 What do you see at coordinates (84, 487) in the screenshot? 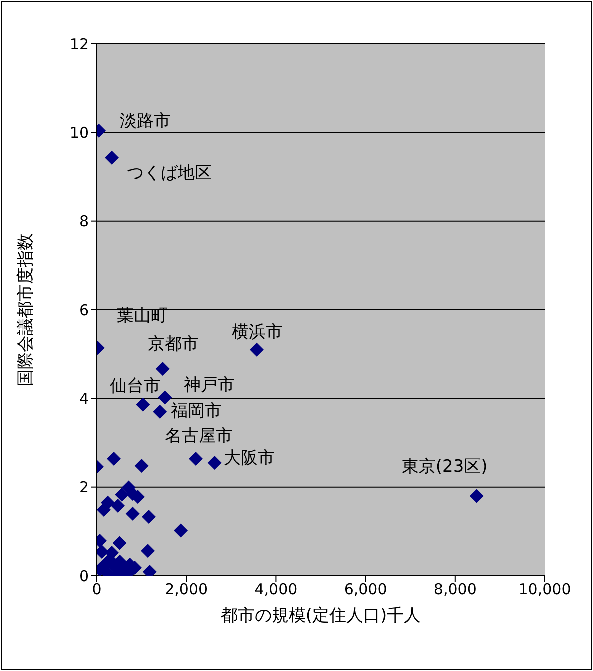
I see `y-tick-label: 2` at bounding box center [84, 487].